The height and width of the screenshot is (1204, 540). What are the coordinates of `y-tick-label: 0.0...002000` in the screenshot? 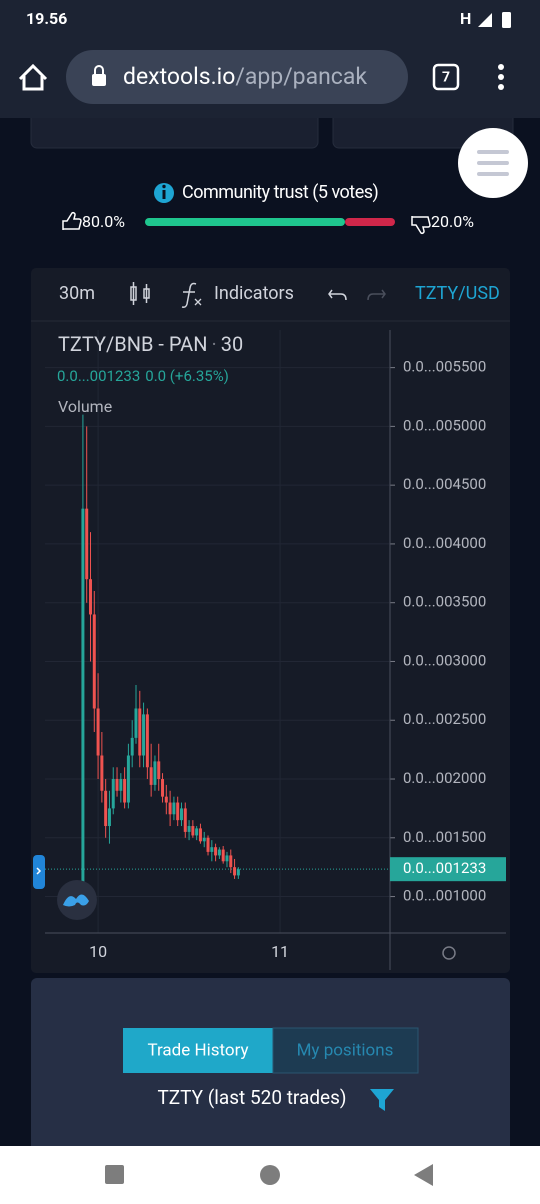 It's located at (444, 778).